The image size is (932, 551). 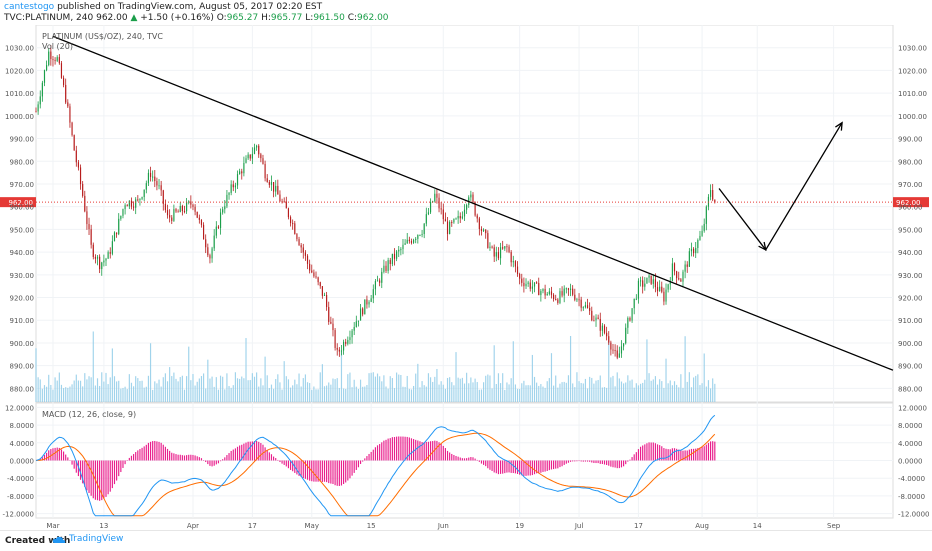 I want to click on tradingview-logo: TradingView, so click(x=87, y=539).